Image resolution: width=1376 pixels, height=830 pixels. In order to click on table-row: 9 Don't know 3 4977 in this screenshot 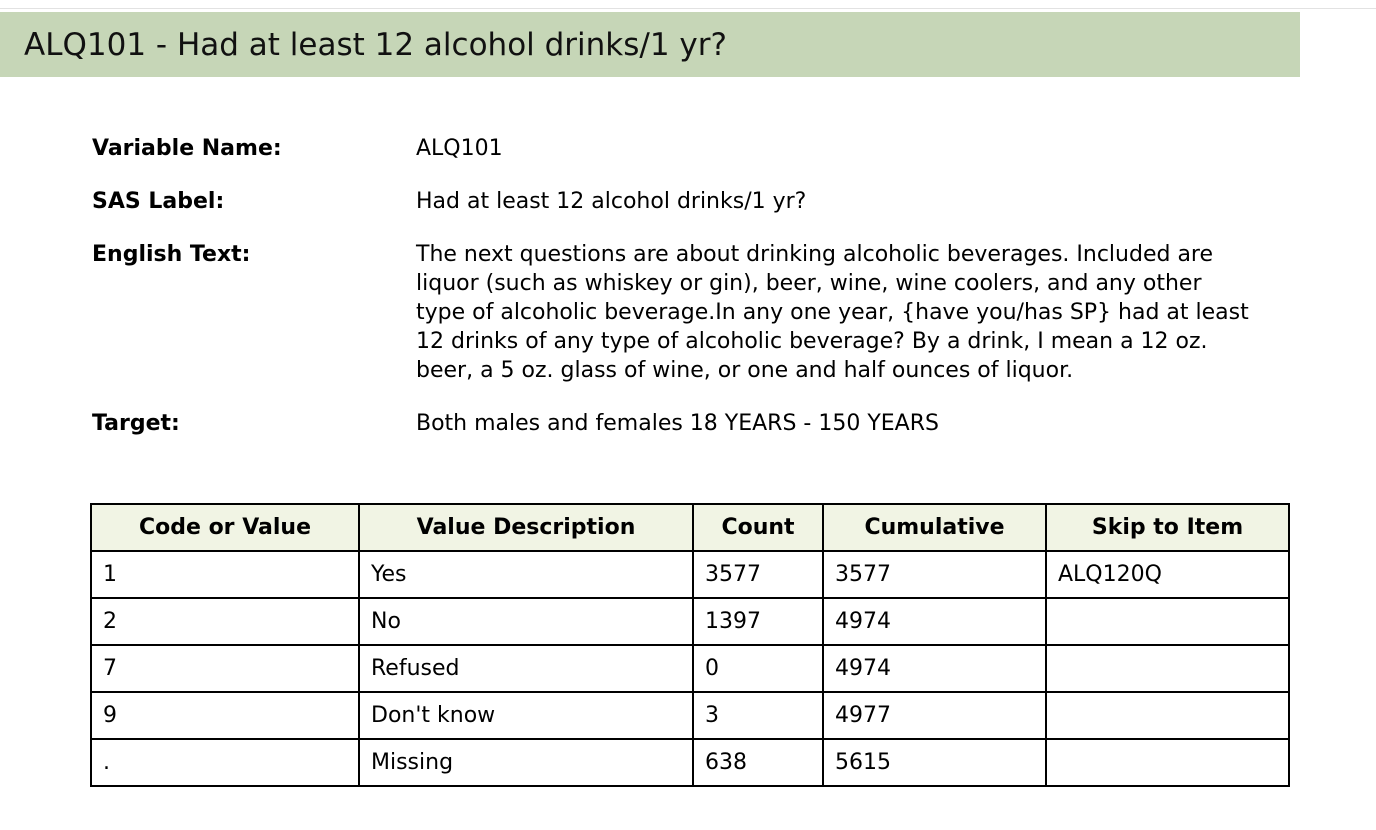, I will do `click(690, 715)`.